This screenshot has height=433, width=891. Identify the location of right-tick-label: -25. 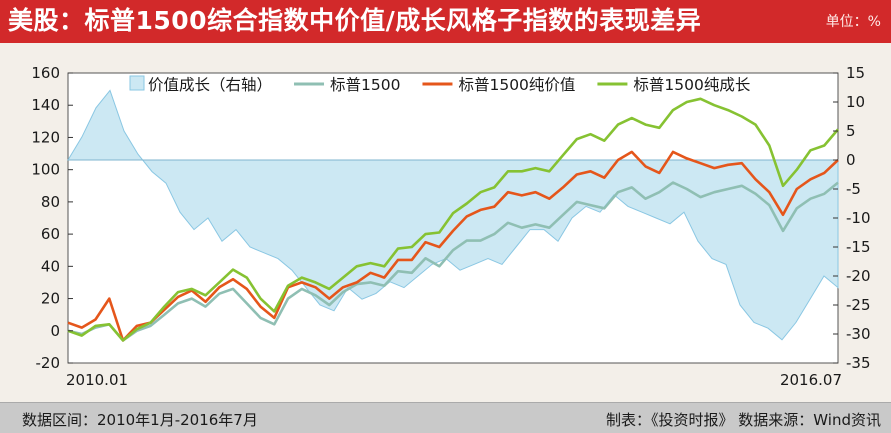
(858, 305).